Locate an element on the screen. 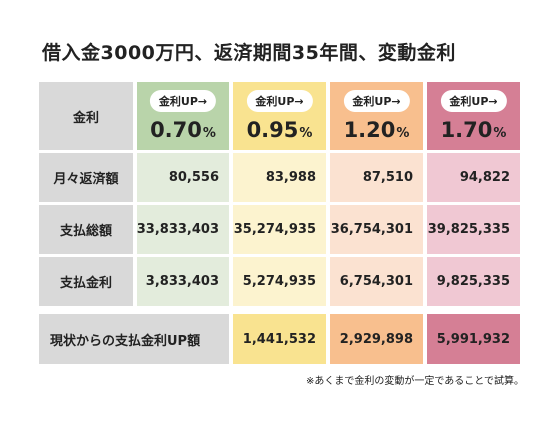  table-cell: 5,274,935 is located at coordinates (279, 281).